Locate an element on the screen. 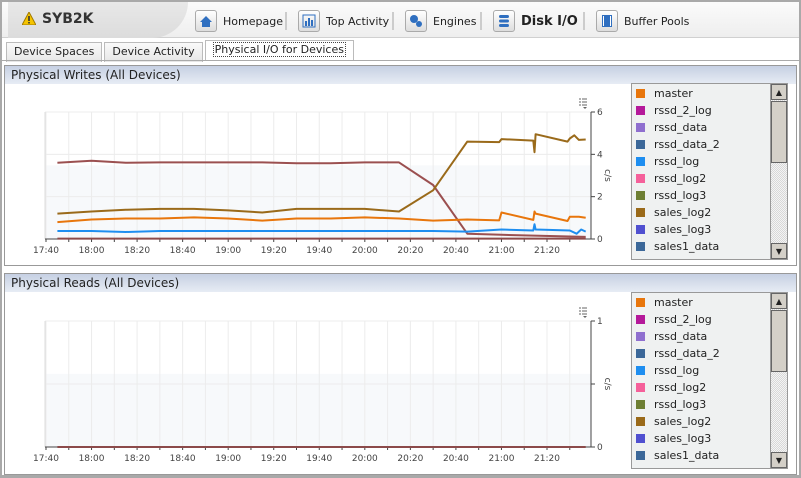 This screenshot has height=478, width=801. nav-label: Top Activity is located at coordinates (358, 21).